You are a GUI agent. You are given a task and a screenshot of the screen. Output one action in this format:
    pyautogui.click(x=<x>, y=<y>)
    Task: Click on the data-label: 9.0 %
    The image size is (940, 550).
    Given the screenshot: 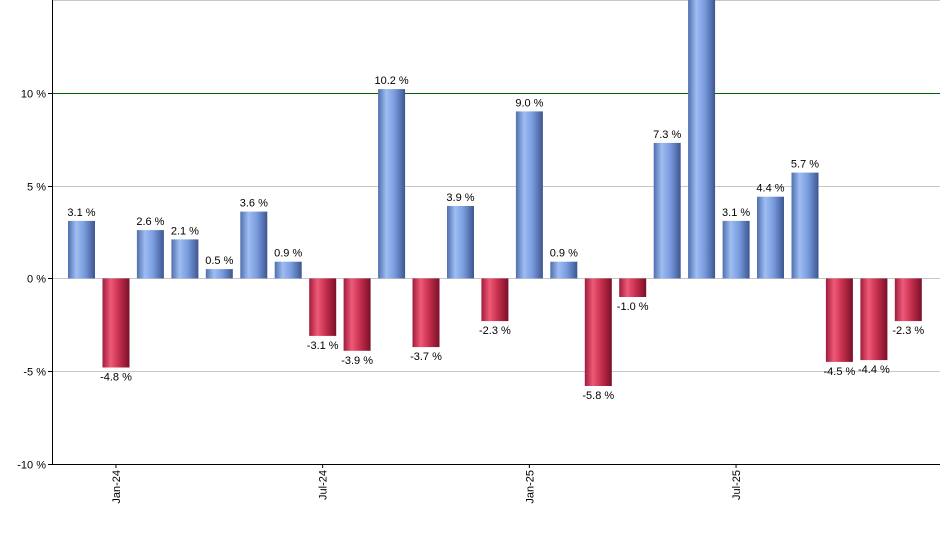 What is the action you would take?
    pyautogui.click(x=529, y=103)
    